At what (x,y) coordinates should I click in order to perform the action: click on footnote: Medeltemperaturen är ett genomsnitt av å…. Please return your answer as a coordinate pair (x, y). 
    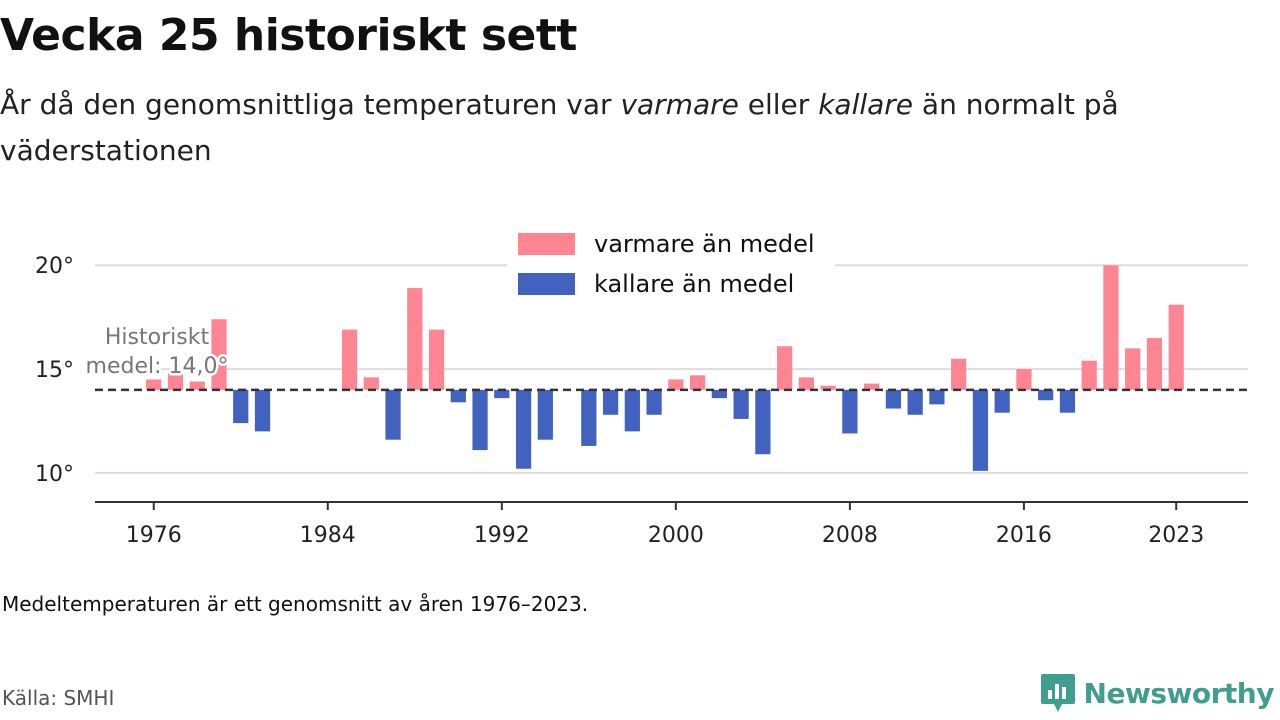
    Looking at the image, I should click on (295, 604).